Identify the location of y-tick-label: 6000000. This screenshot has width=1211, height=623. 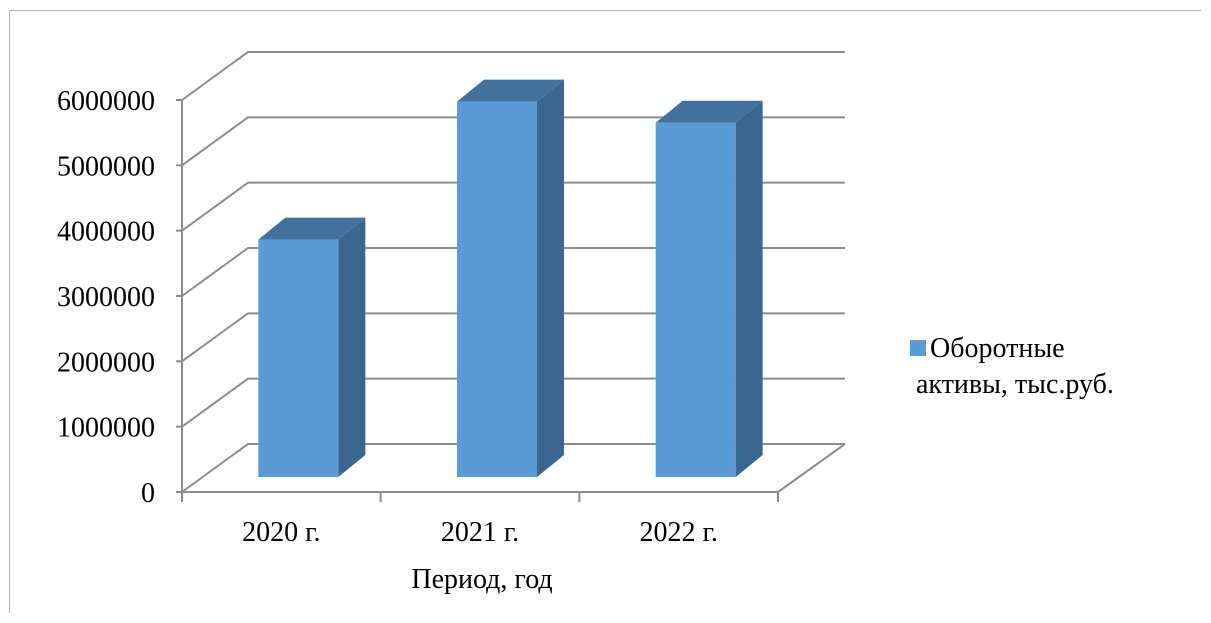
(106, 101).